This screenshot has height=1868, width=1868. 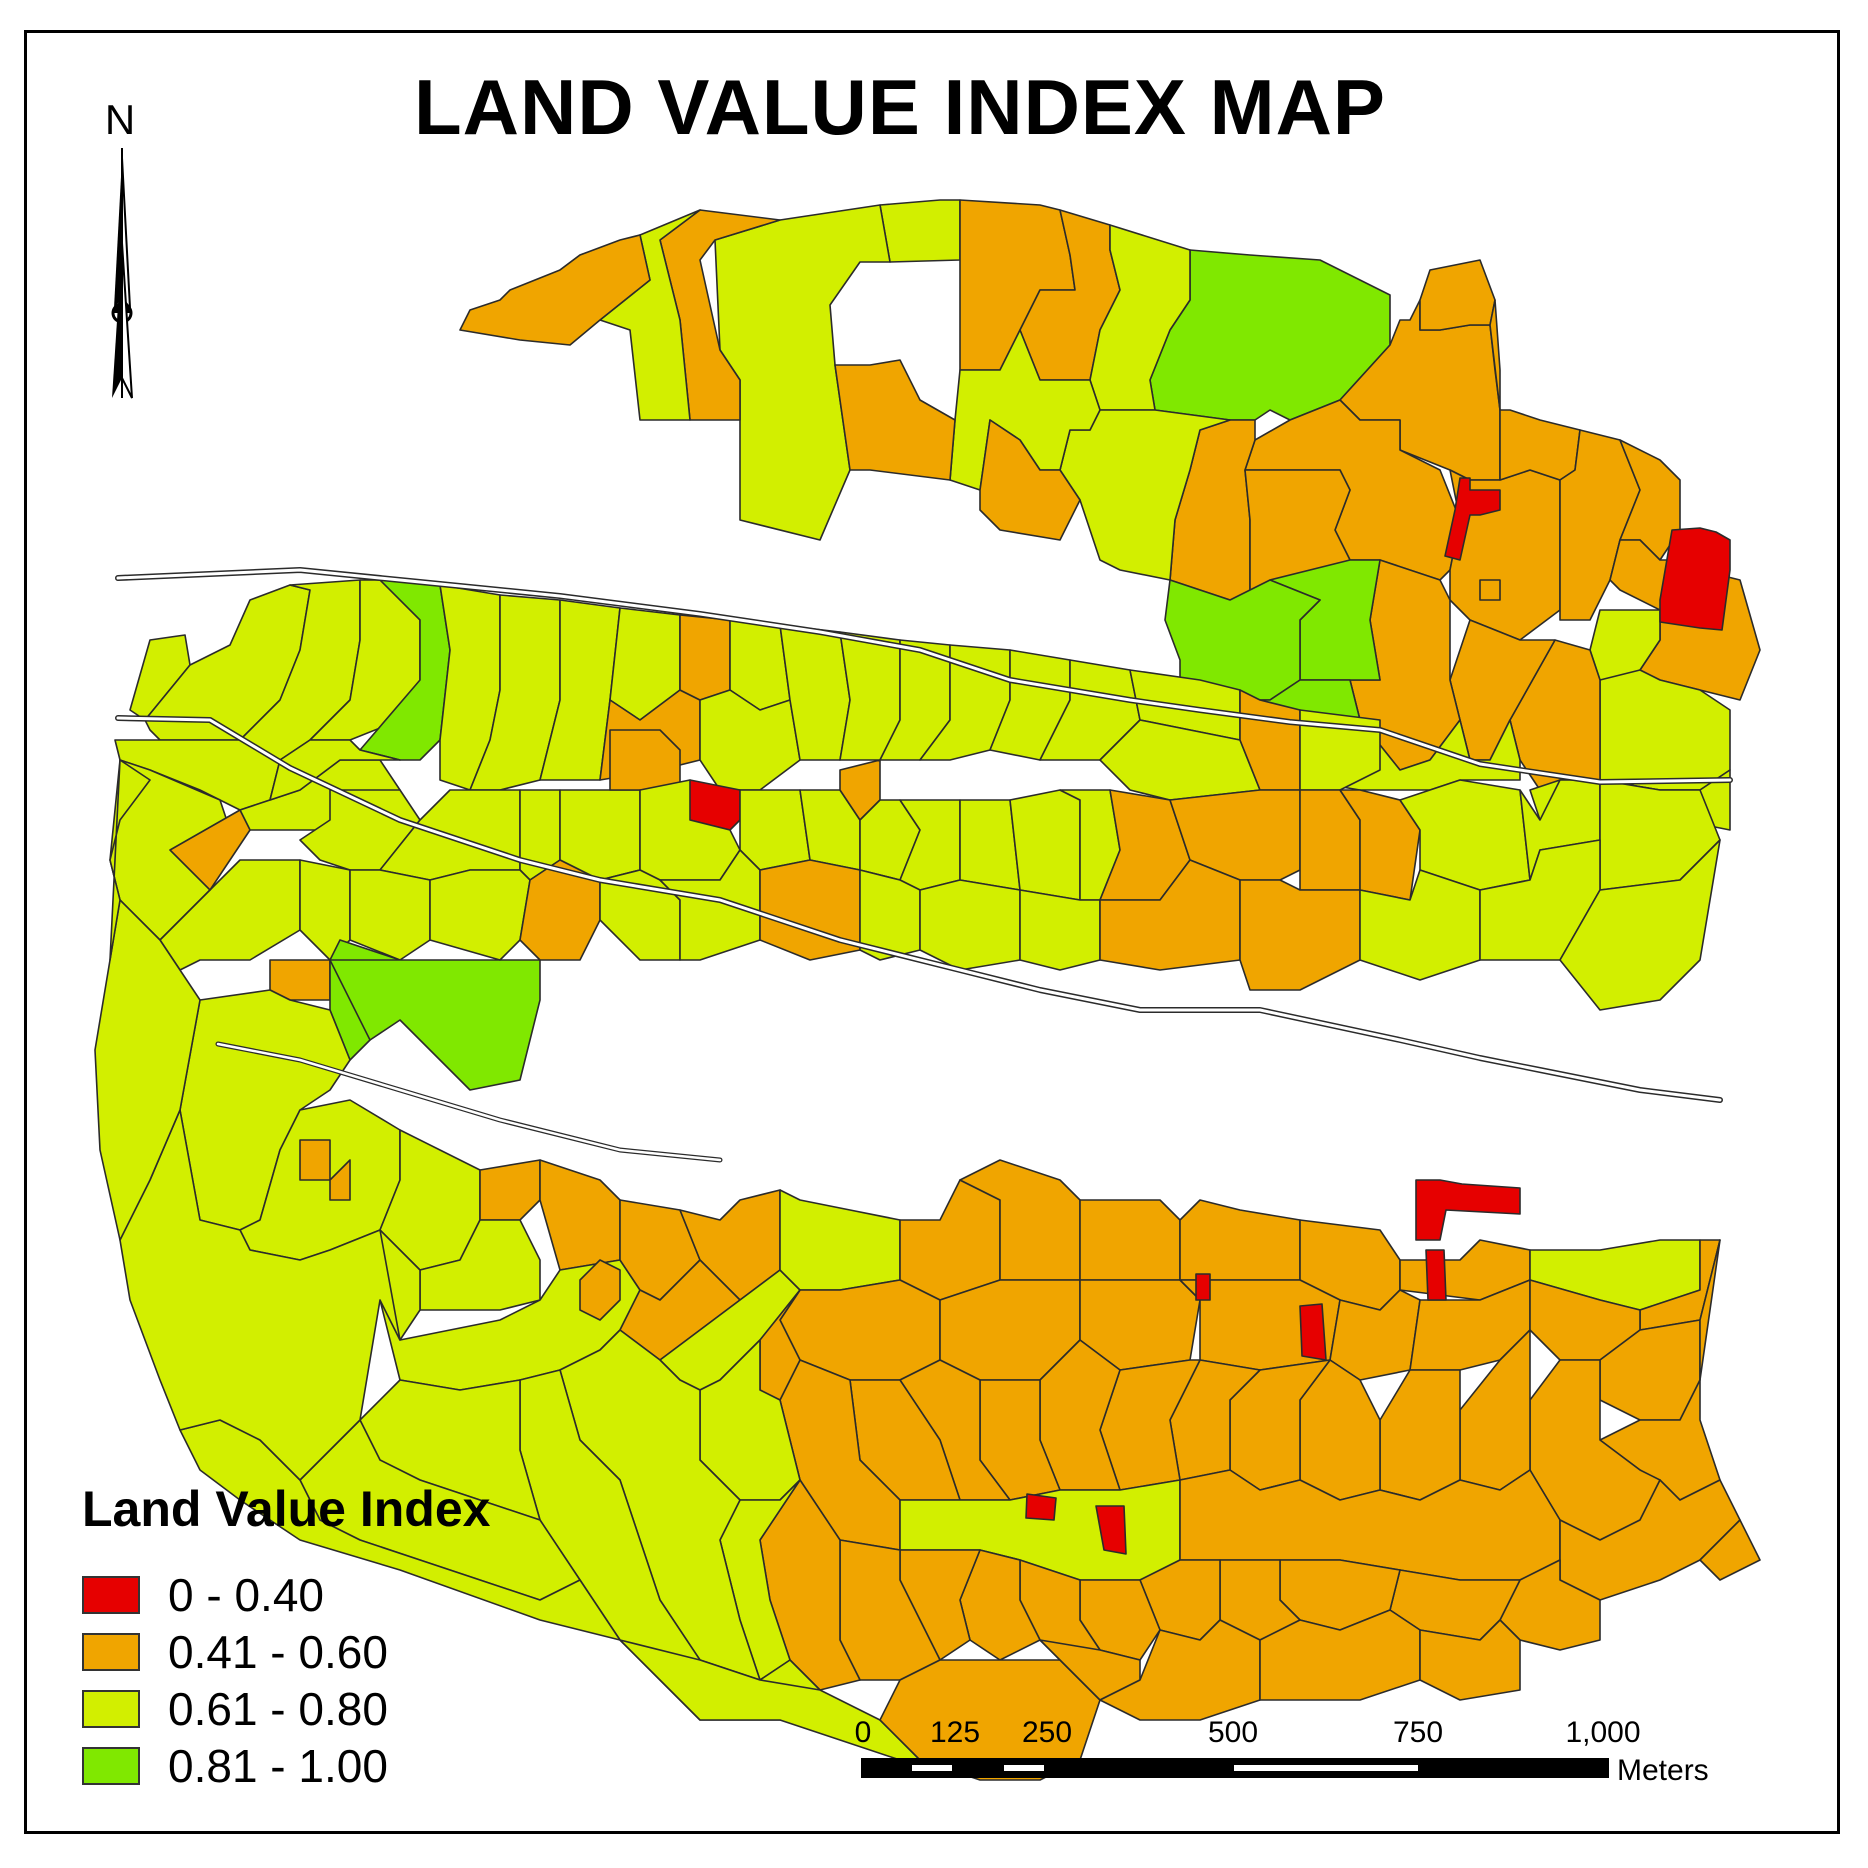 I want to click on north-arrow-icon, so click(x=122, y=273).